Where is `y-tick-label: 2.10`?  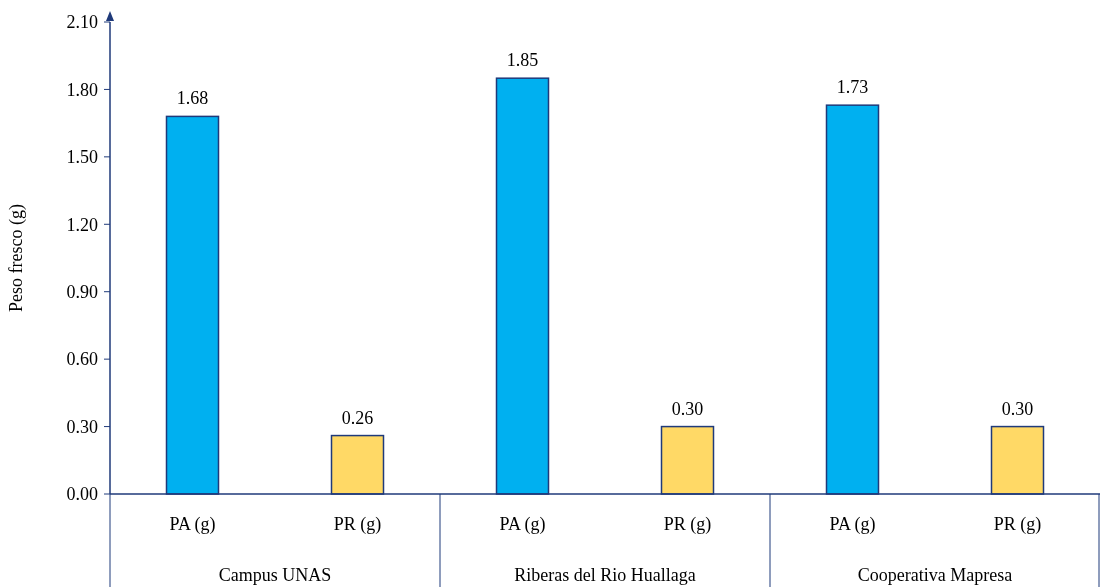
y-tick-label: 2.10 is located at coordinates (82, 22).